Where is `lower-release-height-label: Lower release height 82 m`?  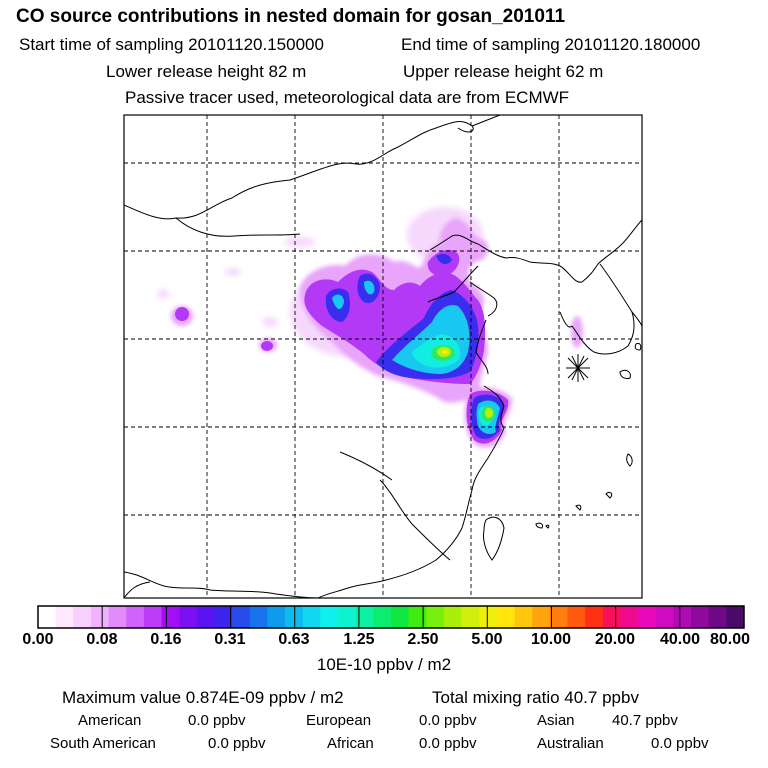 lower-release-height-label: Lower release height 82 m is located at coordinates (206, 71).